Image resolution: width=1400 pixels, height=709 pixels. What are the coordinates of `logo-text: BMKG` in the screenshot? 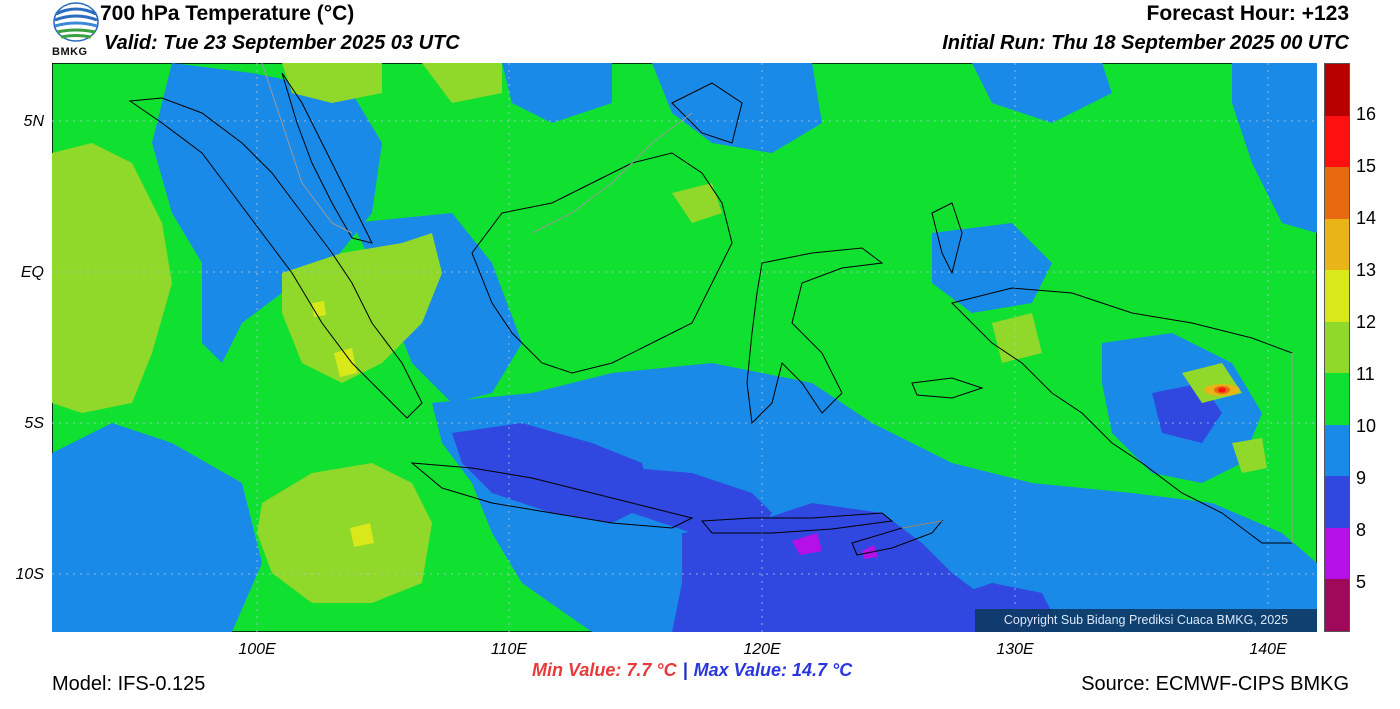 It's located at (70, 52).